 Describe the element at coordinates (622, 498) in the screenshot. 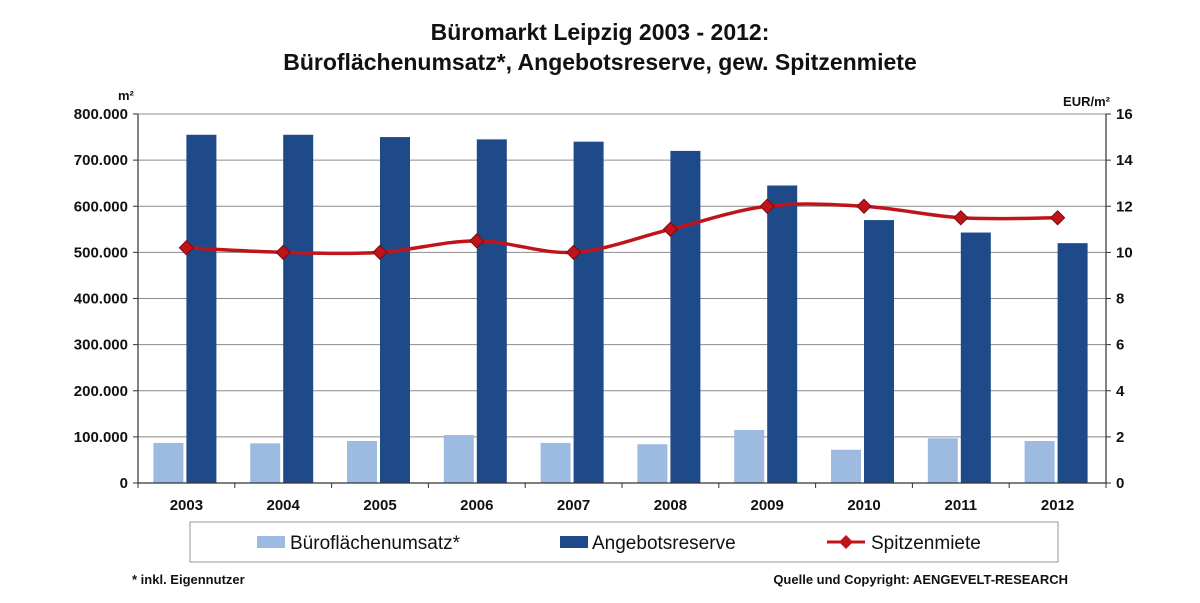

I see `x-axis-ticks: 2003 2004 2005 2006 2007 2008 2009 2010 2011 2012` at that location.